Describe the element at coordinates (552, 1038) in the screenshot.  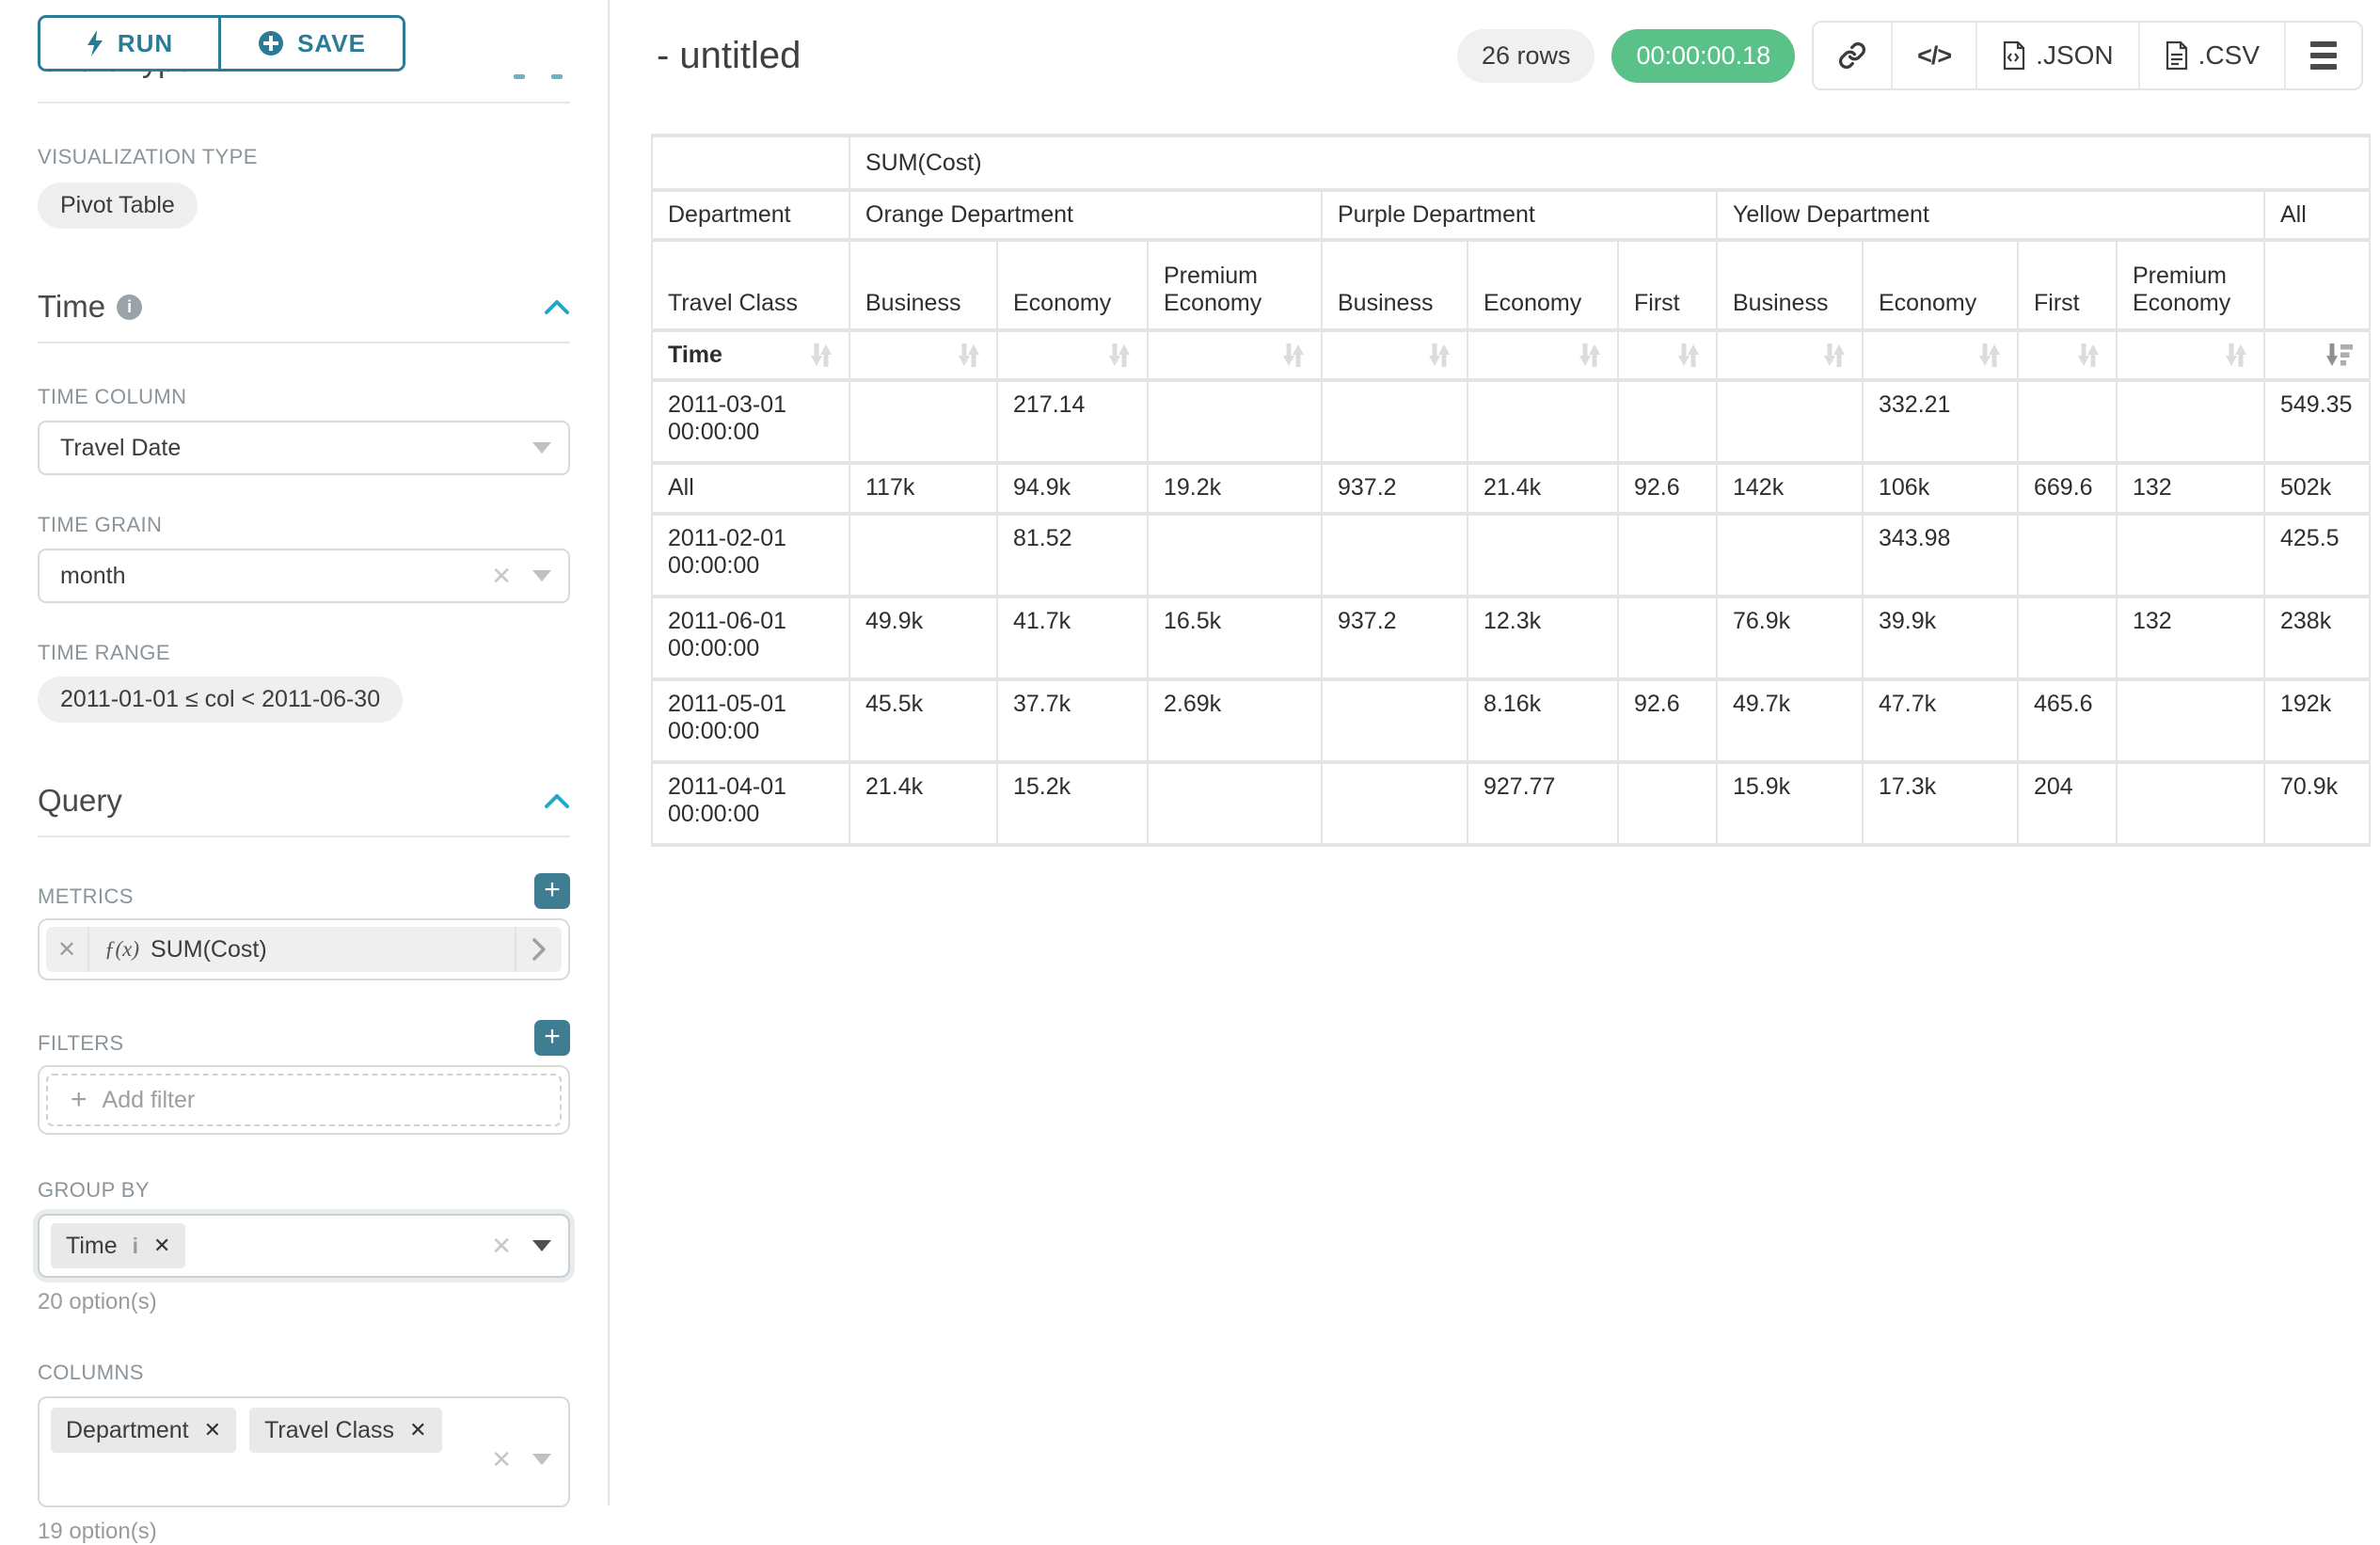
I see `add-filter-plus-button: +` at that location.